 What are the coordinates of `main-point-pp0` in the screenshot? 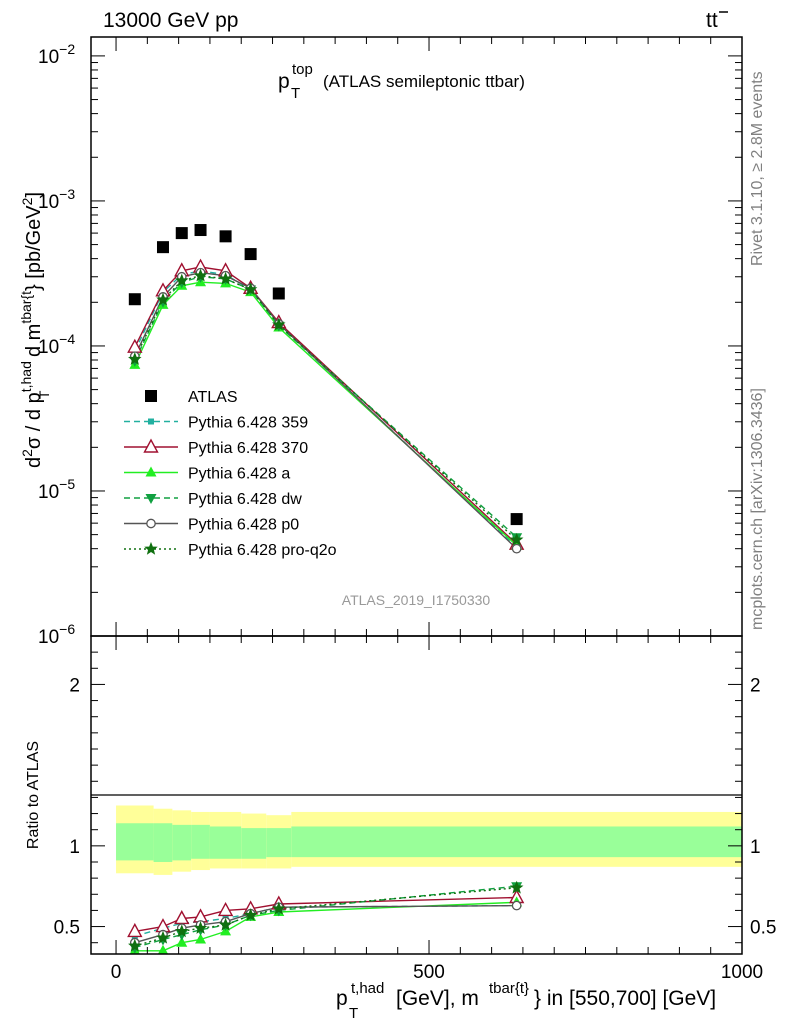 It's located at (516, 548).